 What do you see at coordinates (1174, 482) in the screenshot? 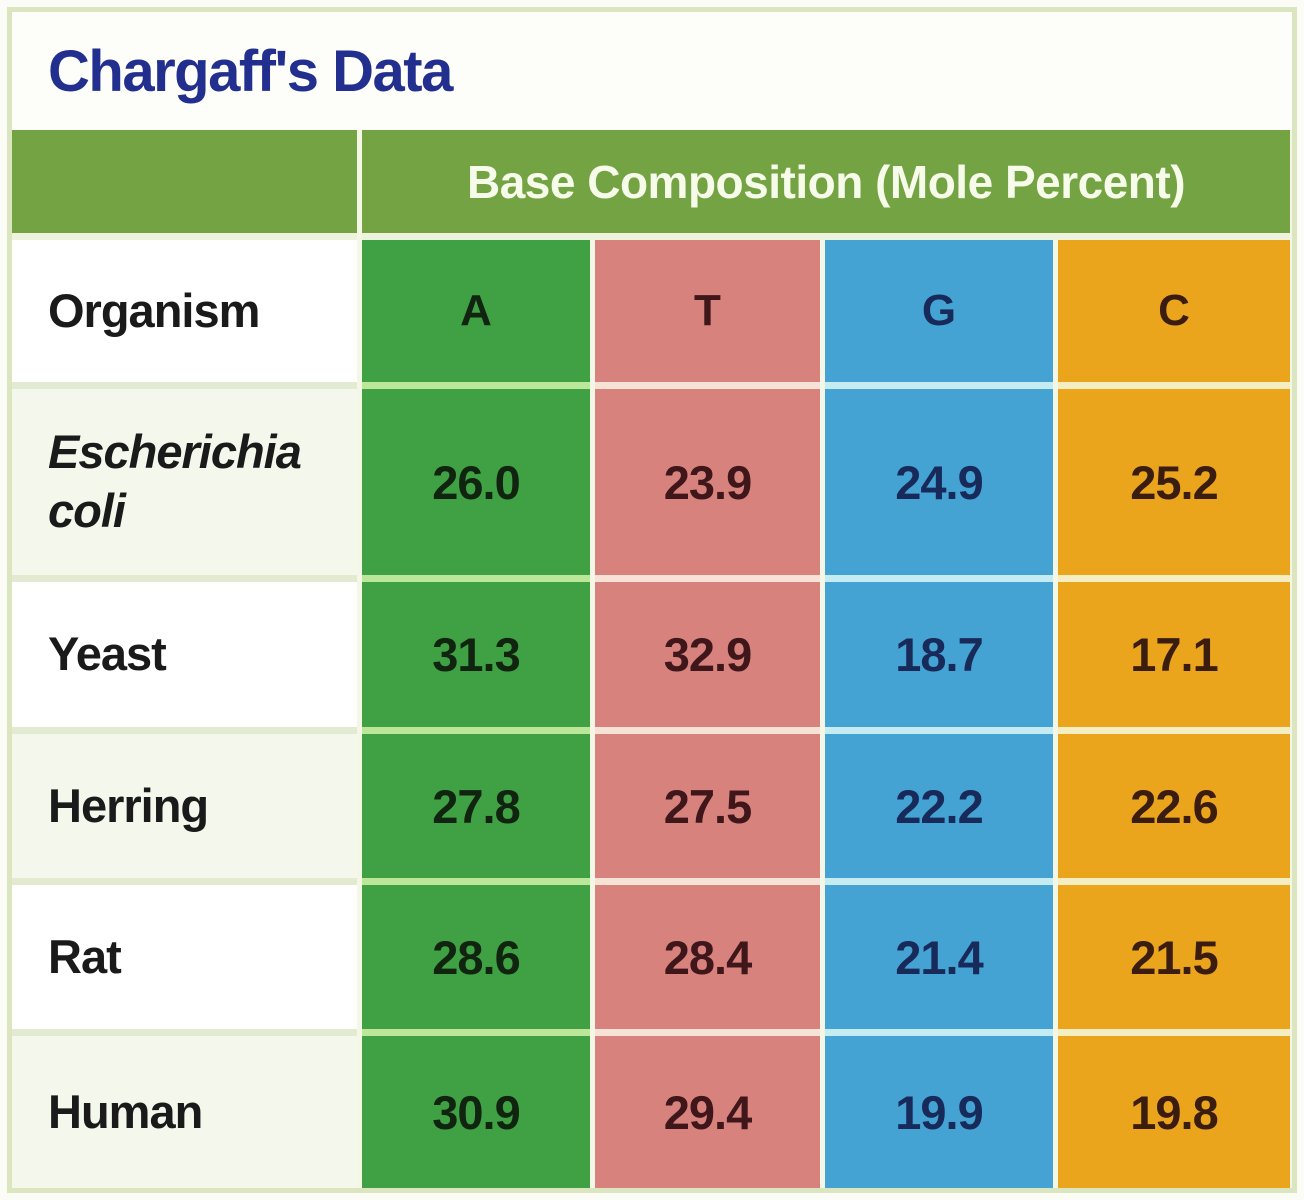
I see `value-cell-r1-C-label: 25.2` at bounding box center [1174, 482].